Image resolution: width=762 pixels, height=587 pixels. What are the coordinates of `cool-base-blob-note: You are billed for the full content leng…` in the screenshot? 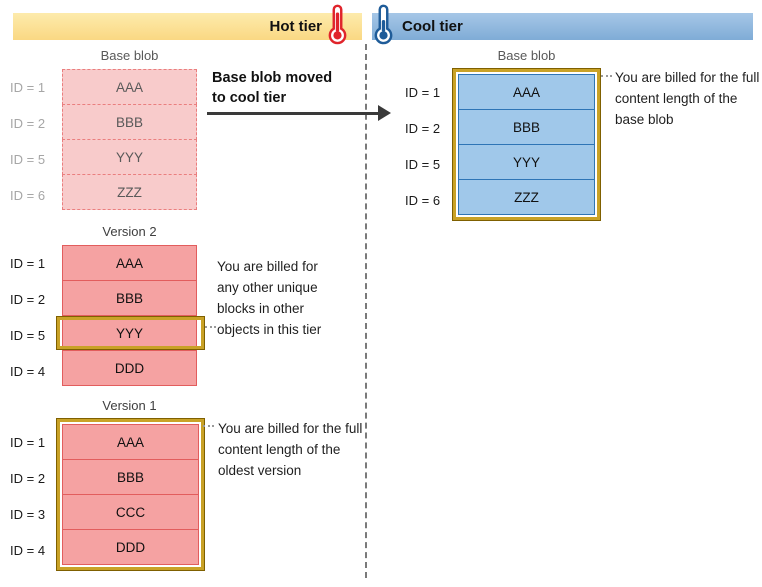 It's located at (687, 98).